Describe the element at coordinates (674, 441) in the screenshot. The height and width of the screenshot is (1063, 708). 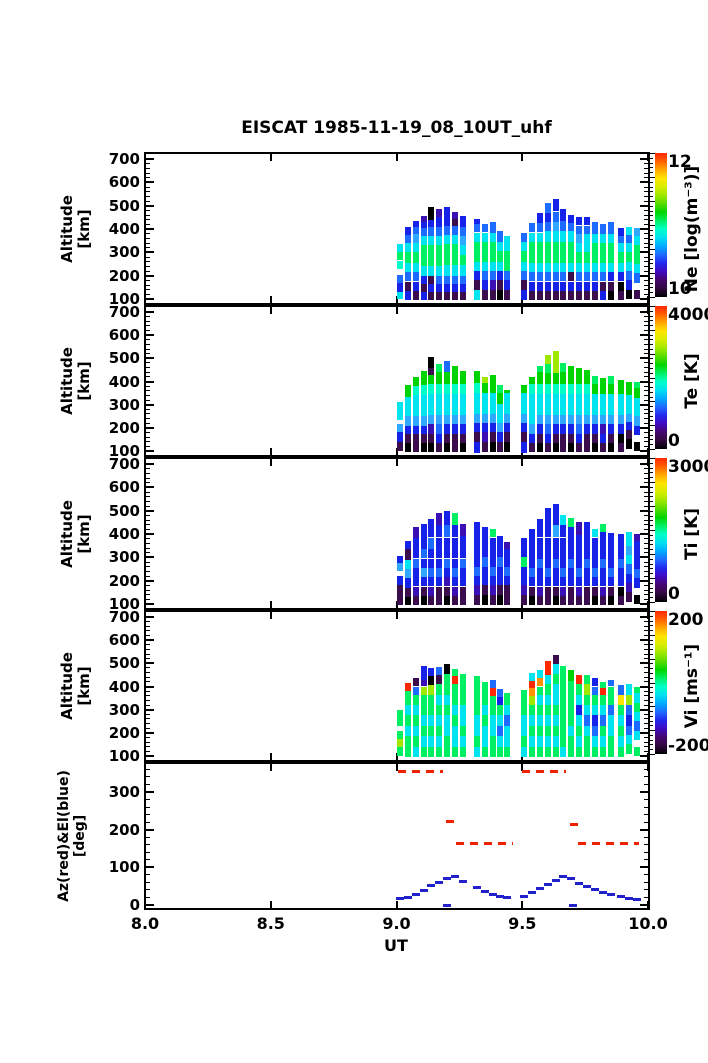
I see `colorbar-min-label: 0` at that location.